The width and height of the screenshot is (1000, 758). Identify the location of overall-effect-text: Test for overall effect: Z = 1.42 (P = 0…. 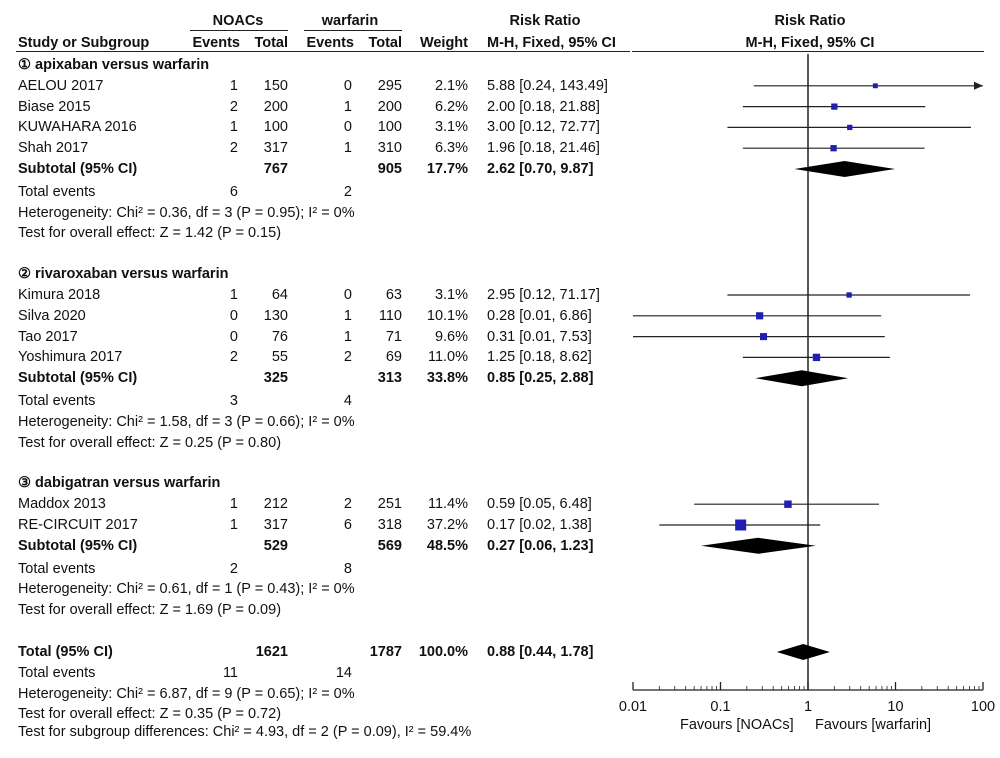
(150, 233).